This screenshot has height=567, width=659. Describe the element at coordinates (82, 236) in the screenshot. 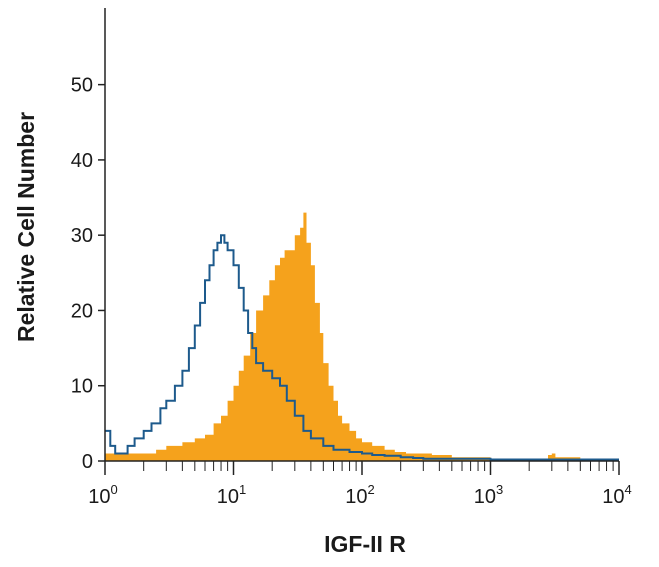

I see `y-tick-label: 30` at that location.